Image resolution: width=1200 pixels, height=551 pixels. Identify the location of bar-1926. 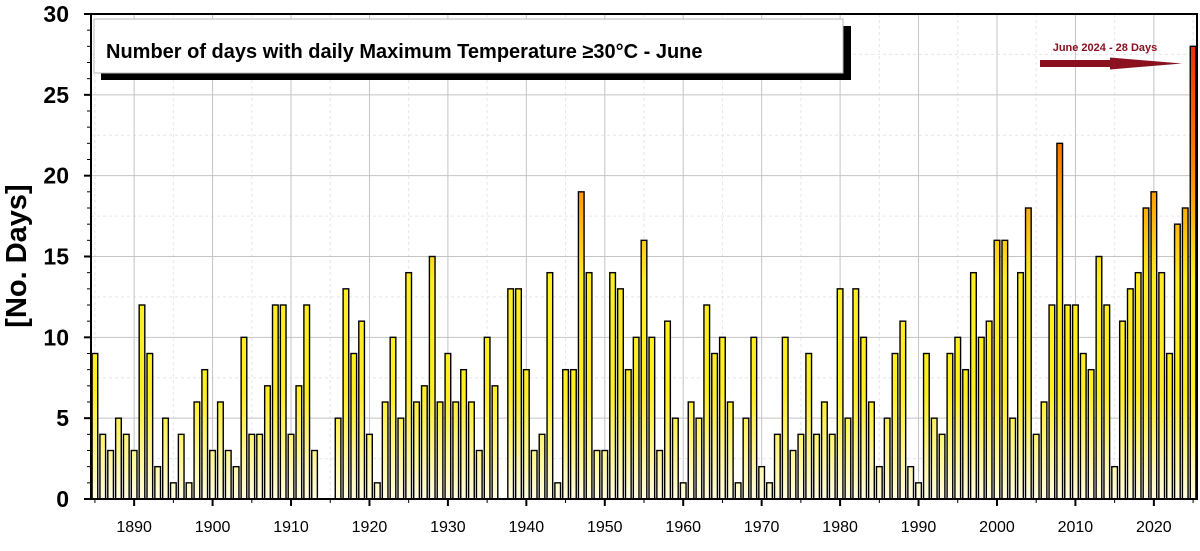
(417, 450).